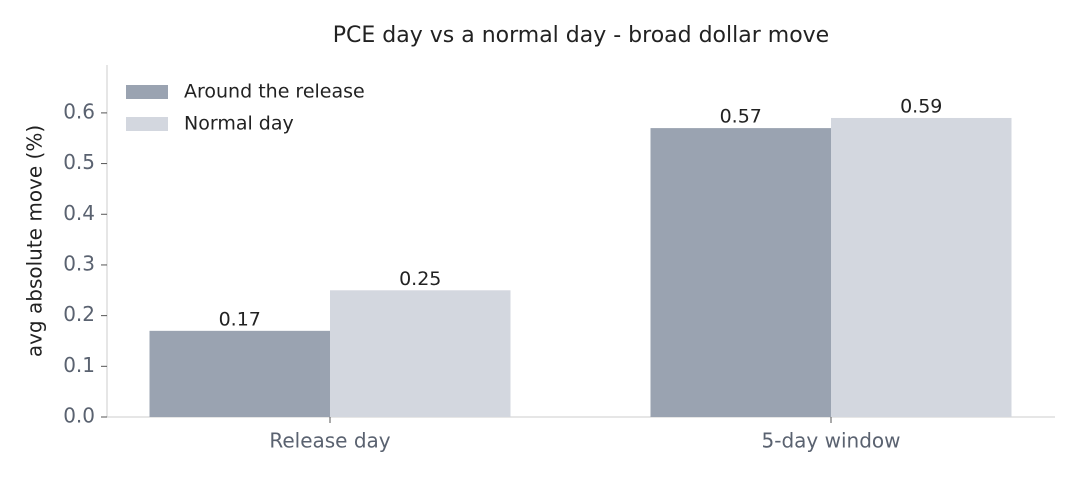 Image resolution: width=1080 pixels, height=480 pixels. I want to click on x-tick-label: Release day, so click(329, 441).